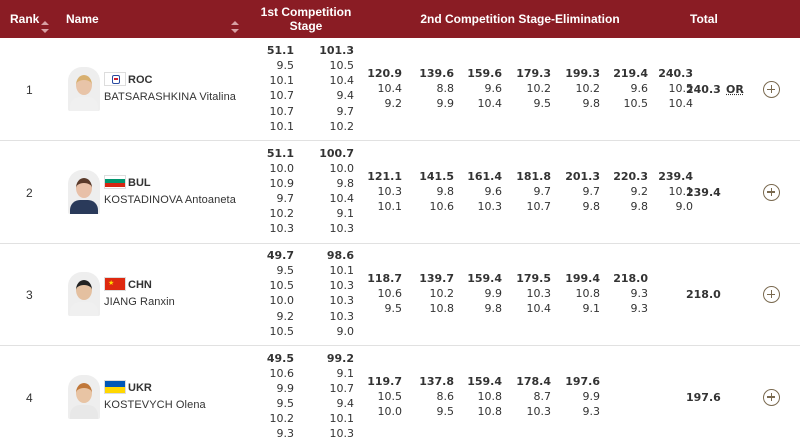 This screenshot has height=447, width=800. What do you see at coordinates (520, 19) in the screenshot?
I see `column-second-stage: 2nd Competition Stage-Elimination` at bounding box center [520, 19].